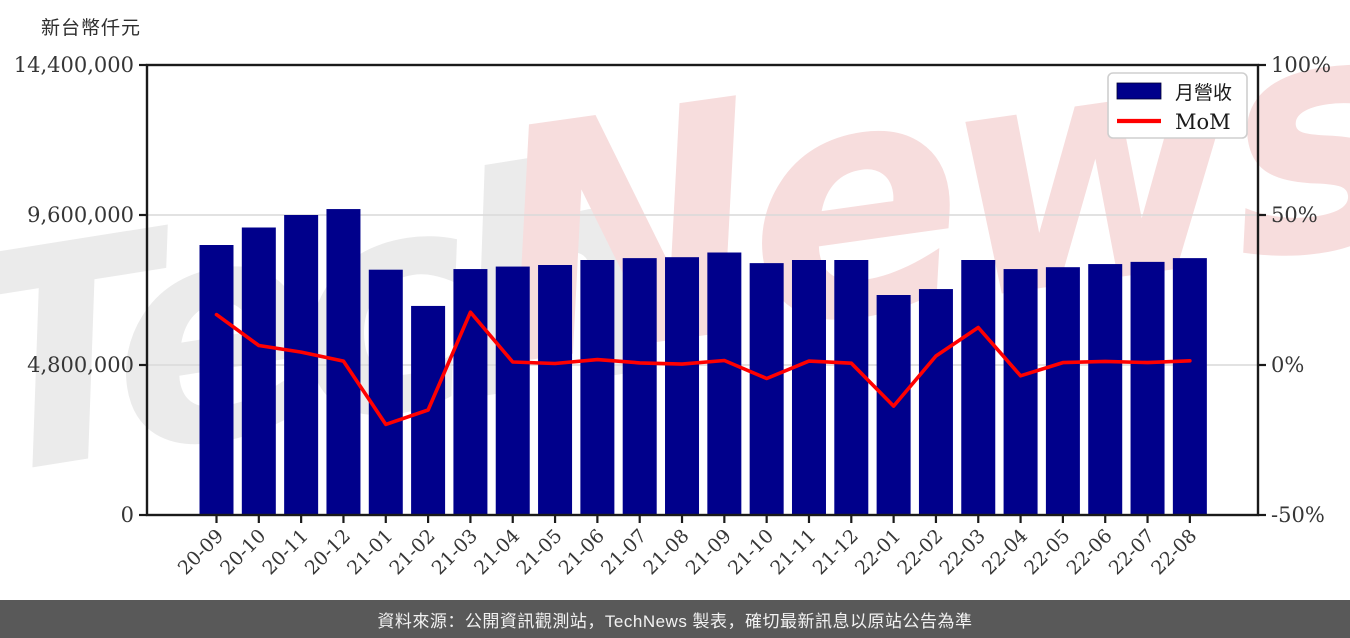 Image resolution: width=1350 pixels, height=638 pixels. Describe the element at coordinates (709, 552) in the screenshot. I see `x-tick-label-21-09: 21-09` at that location.